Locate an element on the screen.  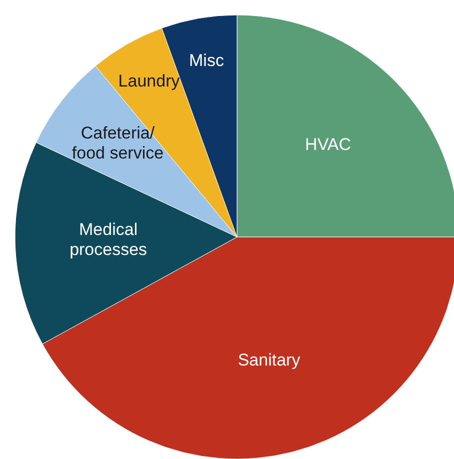
slice-label: Sanitary is located at coordinates (269, 360).